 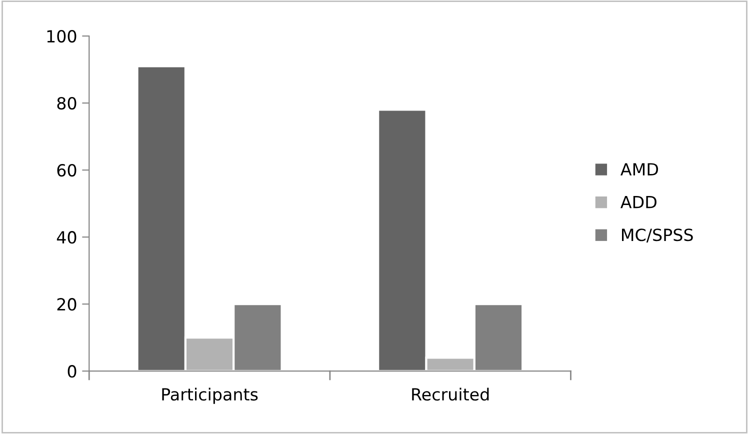 I want to click on x-tick-label: Recruited, so click(x=450, y=394).